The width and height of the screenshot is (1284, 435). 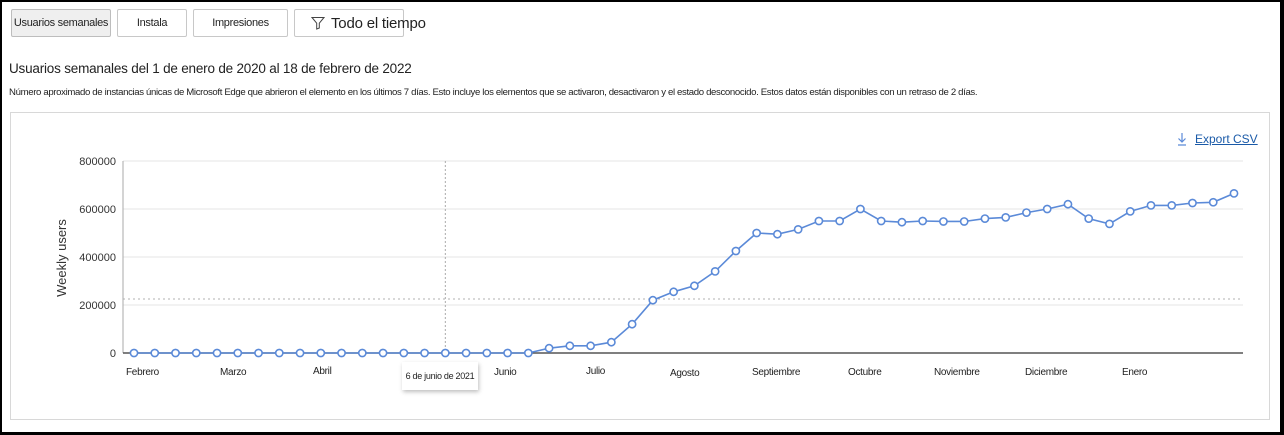 I want to click on time-filter-button: Todo el tiempo, so click(x=360, y=23).